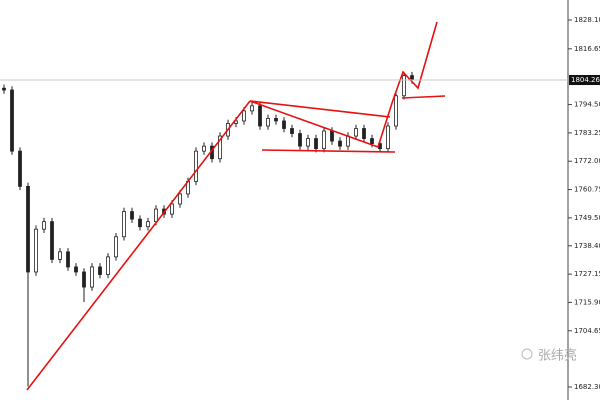 Image resolution: width=600 pixels, height=400 pixels. Describe the element at coordinates (587, 218) in the screenshot. I see `y-tick-label: 1749.50` at that location.